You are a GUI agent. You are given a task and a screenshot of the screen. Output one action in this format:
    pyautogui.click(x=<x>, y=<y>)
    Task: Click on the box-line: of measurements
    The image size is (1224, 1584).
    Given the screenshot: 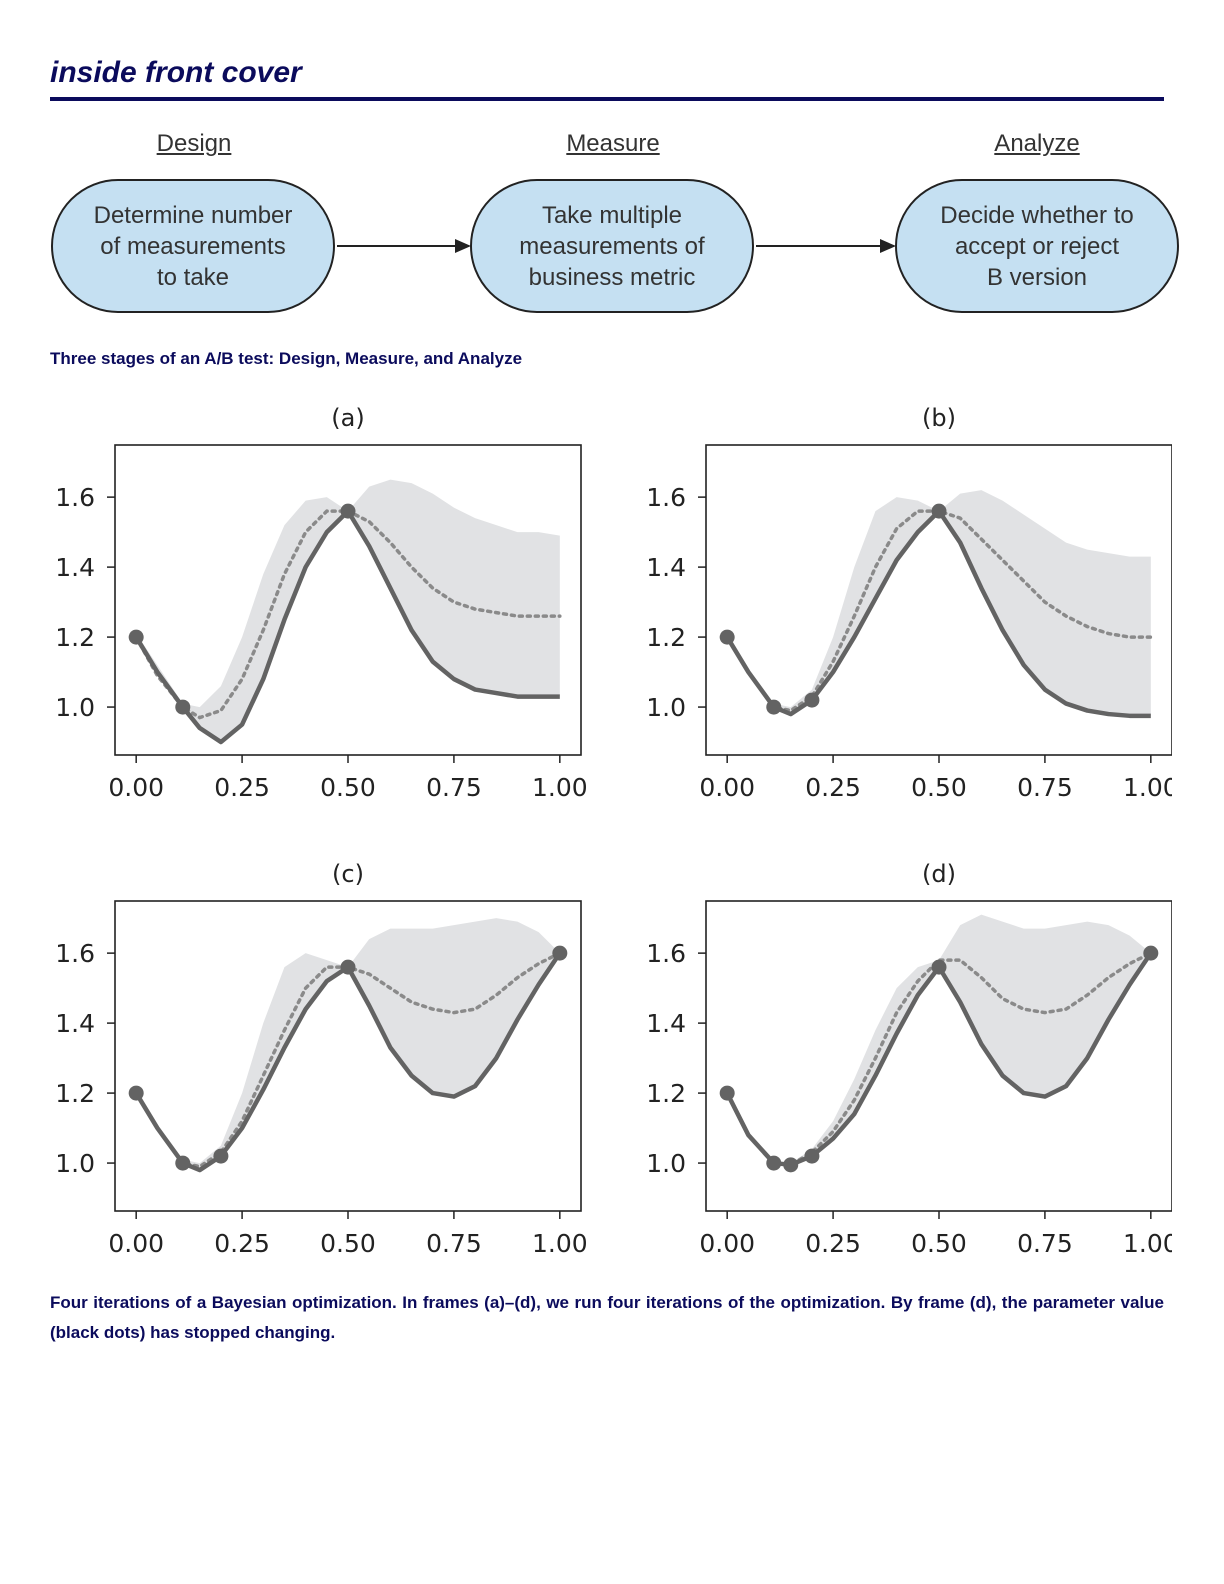 What is the action you would take?
    pyautogui.click(x=193, y=246)
    